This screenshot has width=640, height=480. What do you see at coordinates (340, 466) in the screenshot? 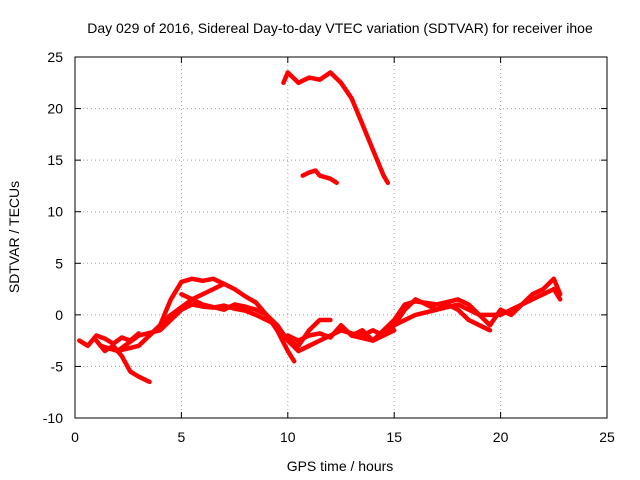
I see `x-axis-label: GPS time / hours` at bounding box center [340, 466].